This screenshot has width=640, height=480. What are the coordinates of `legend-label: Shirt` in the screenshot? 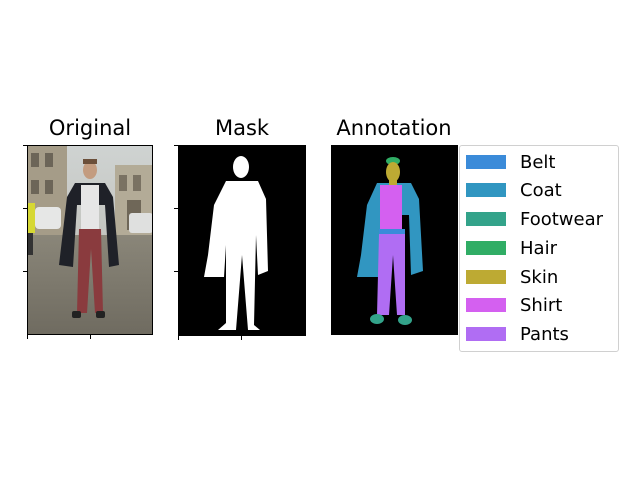 It's located at (541, 305).